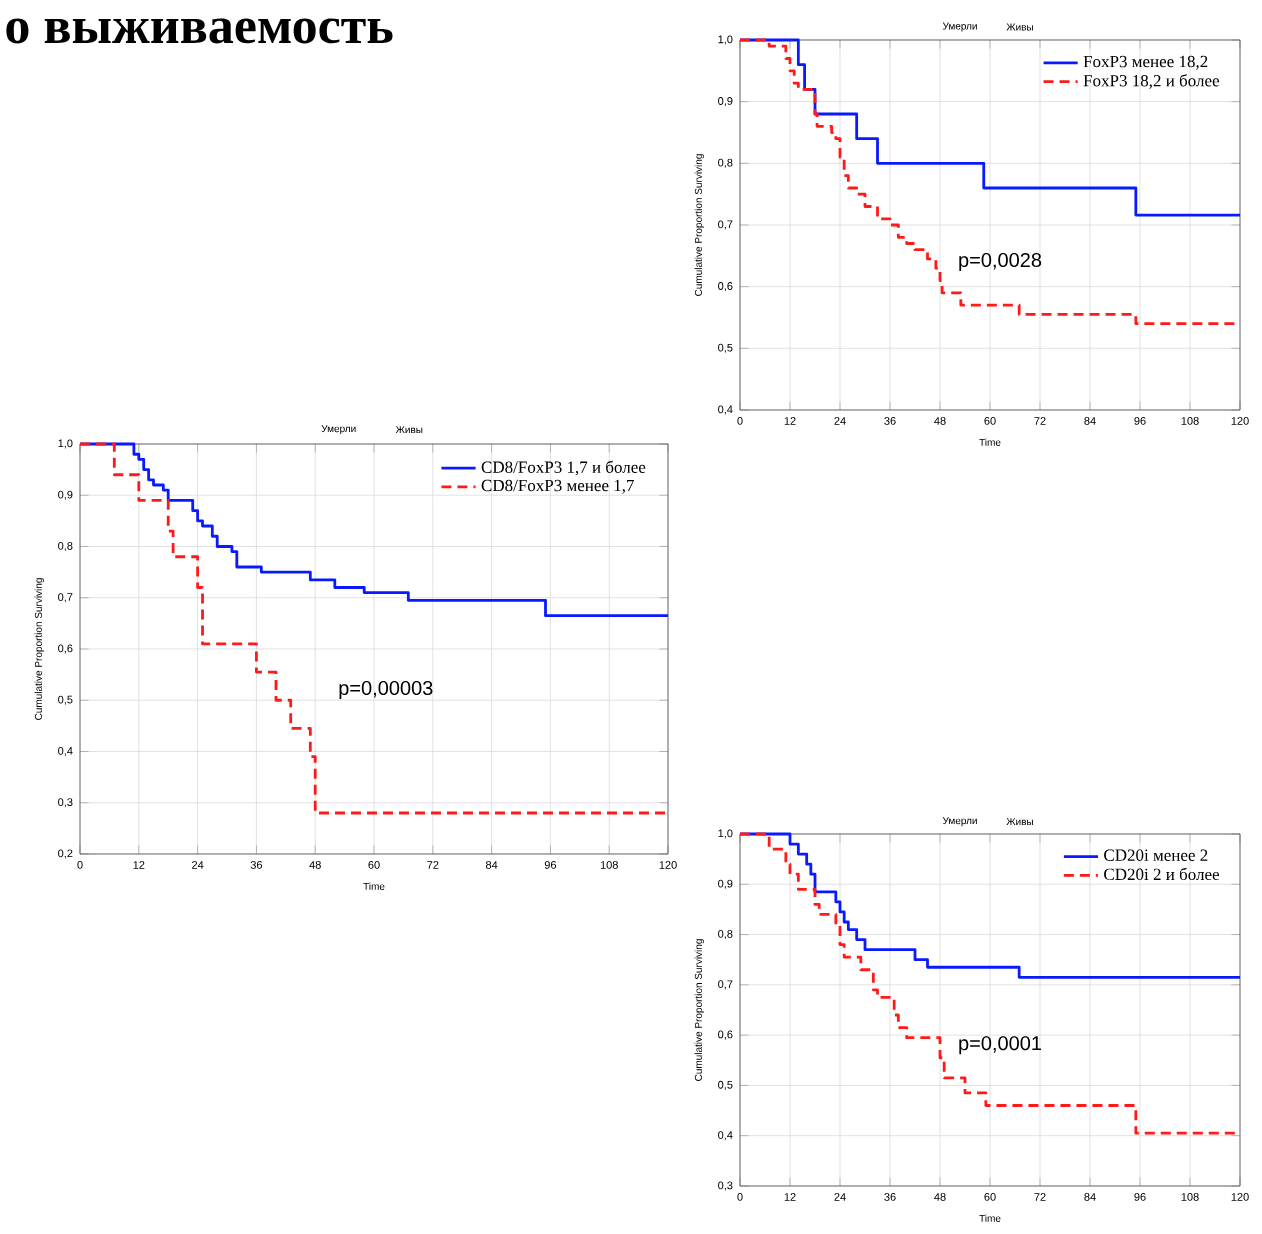  Describe the element at coordinates (557, 486) in the screenshot. I see `legend-label: CD8/FoxP3 менее 1,7` at that location.